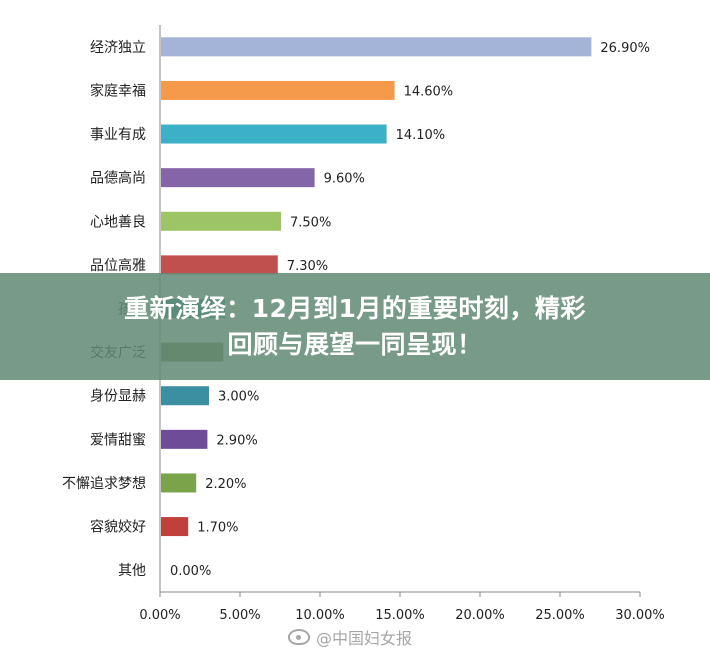 Image resolution: width=710 pixels, height=655 pixels. Describe the element at coordinates (480, 615) in the screenshot. I see `x-tick-label-5: 20.00%` at that location.